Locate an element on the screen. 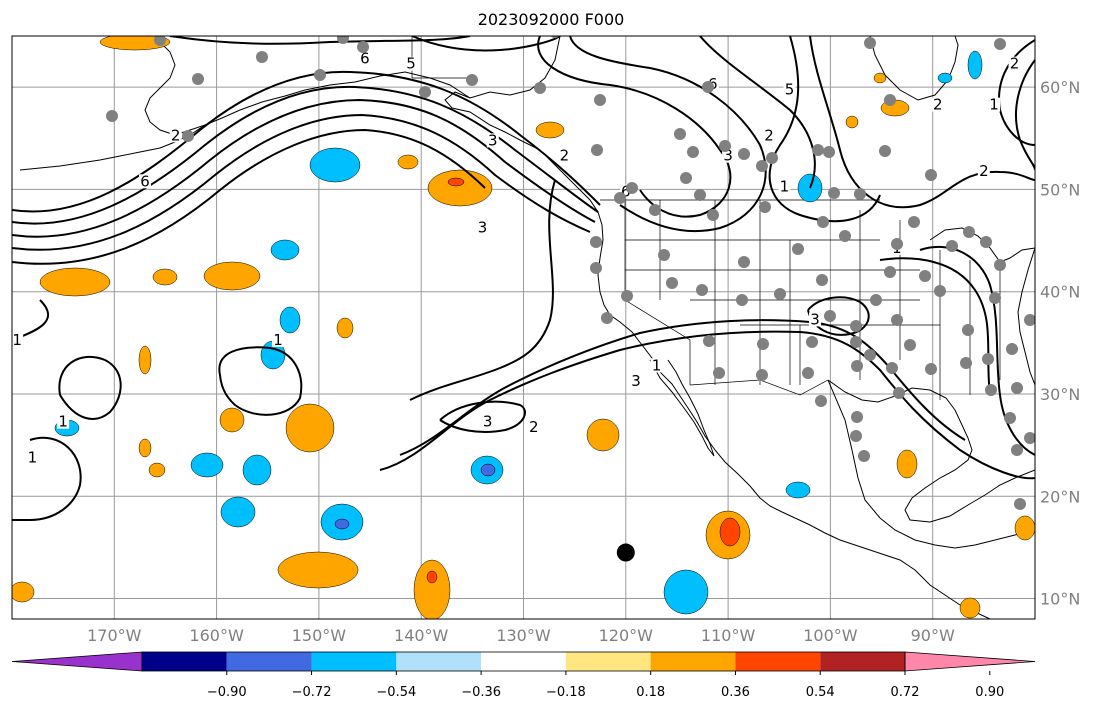 This screenshot has height=710, width=1102. latitude-label: 30°N is located at coordinates (1060, 394).